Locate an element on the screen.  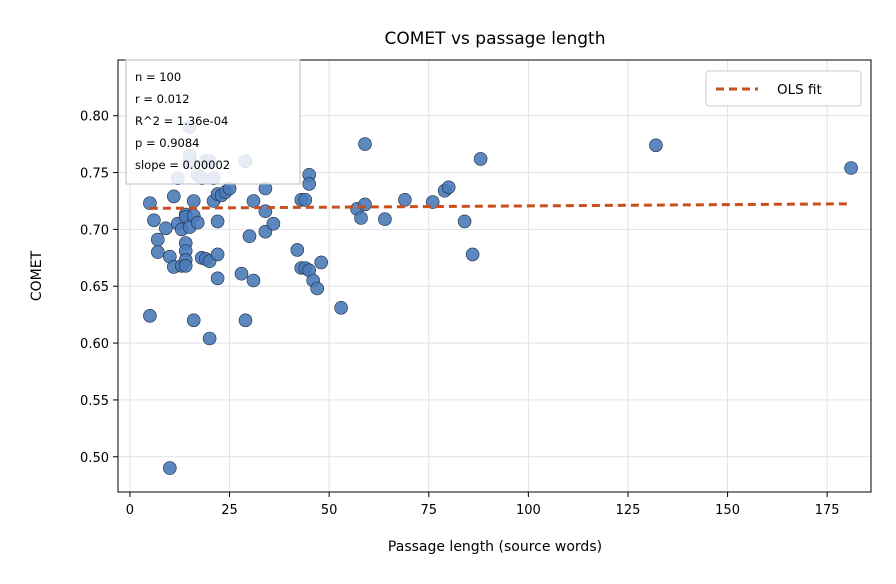
x-tick-label: 50 is located at coordinates (329, 510).